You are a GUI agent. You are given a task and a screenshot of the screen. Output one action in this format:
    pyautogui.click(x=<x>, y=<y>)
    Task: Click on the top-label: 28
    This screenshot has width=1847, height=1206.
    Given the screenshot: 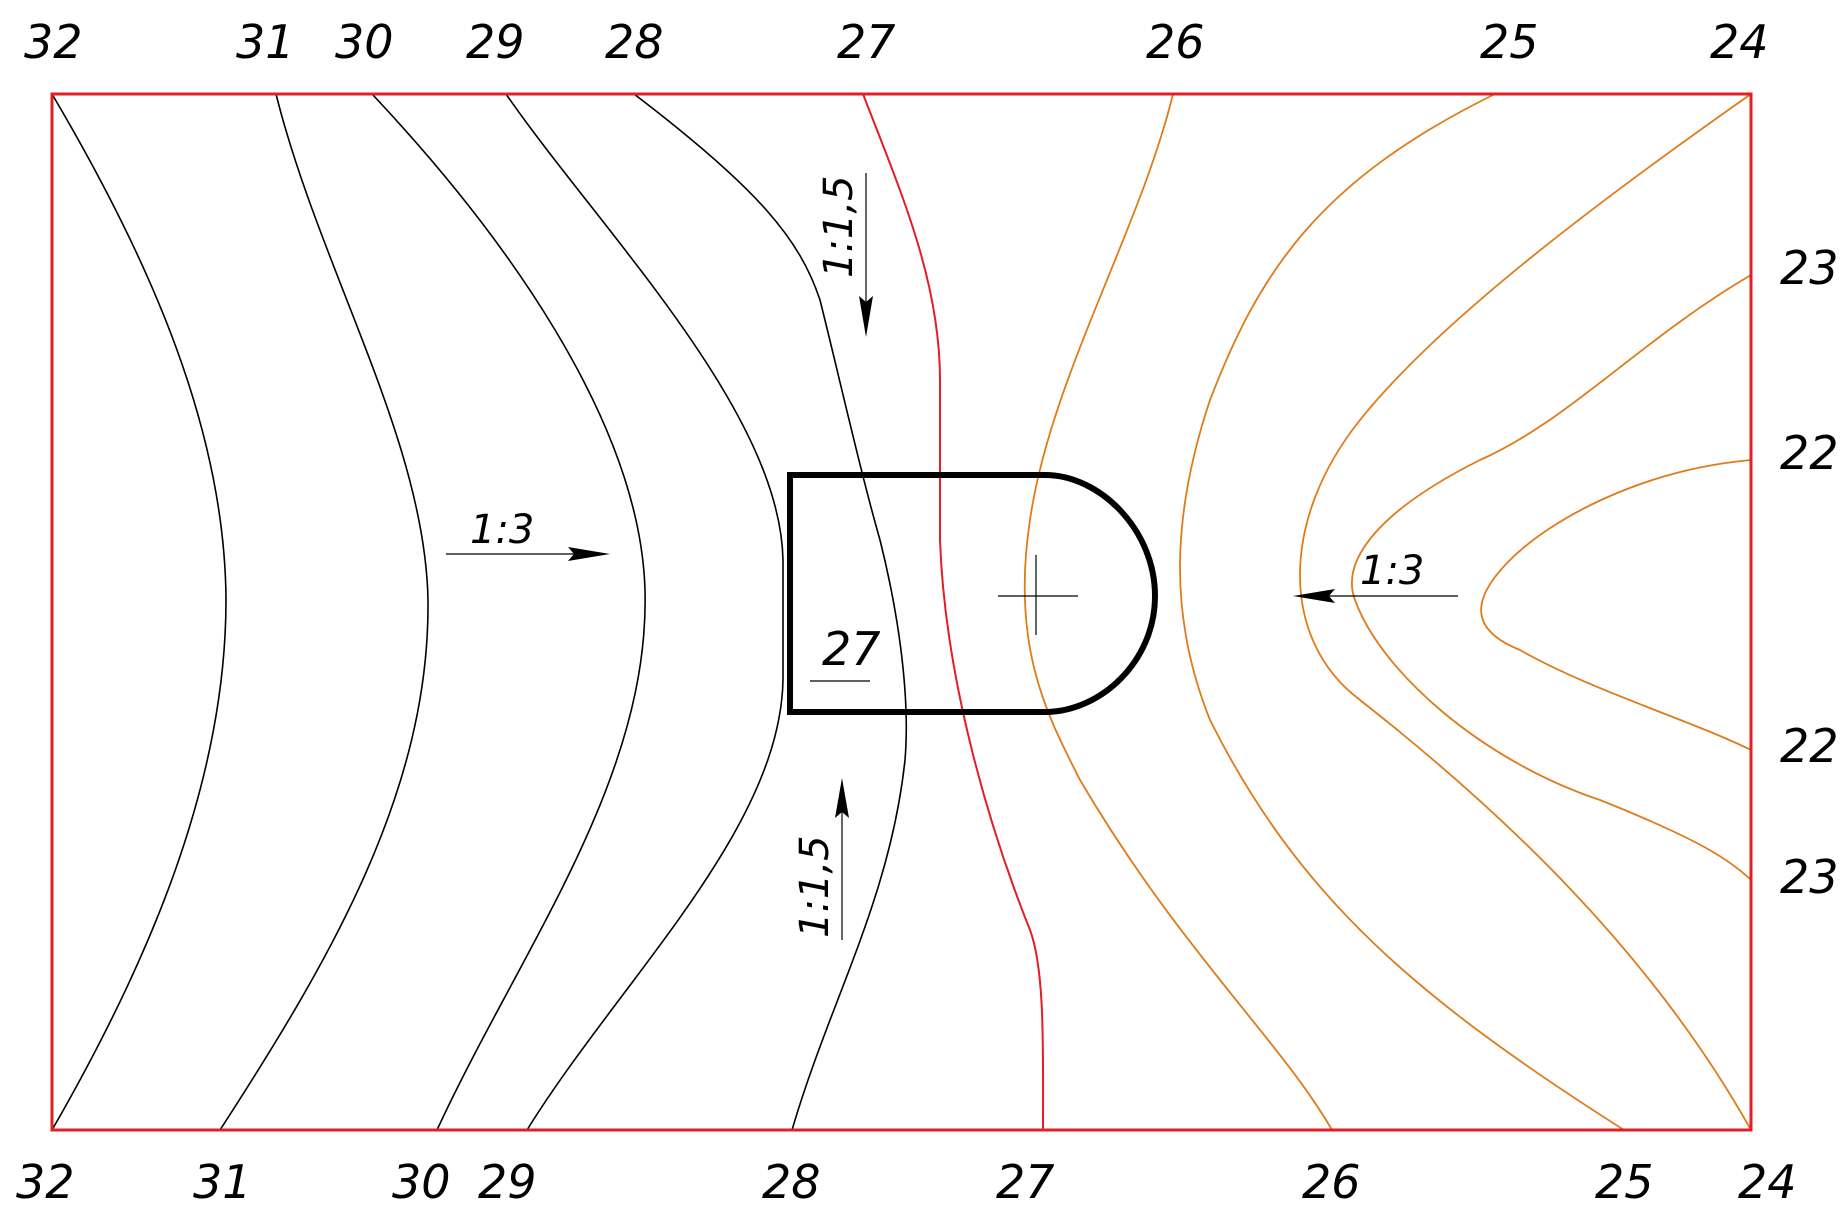 What is the action you would take?
    pyautogui.click(x=634, y=42)
    